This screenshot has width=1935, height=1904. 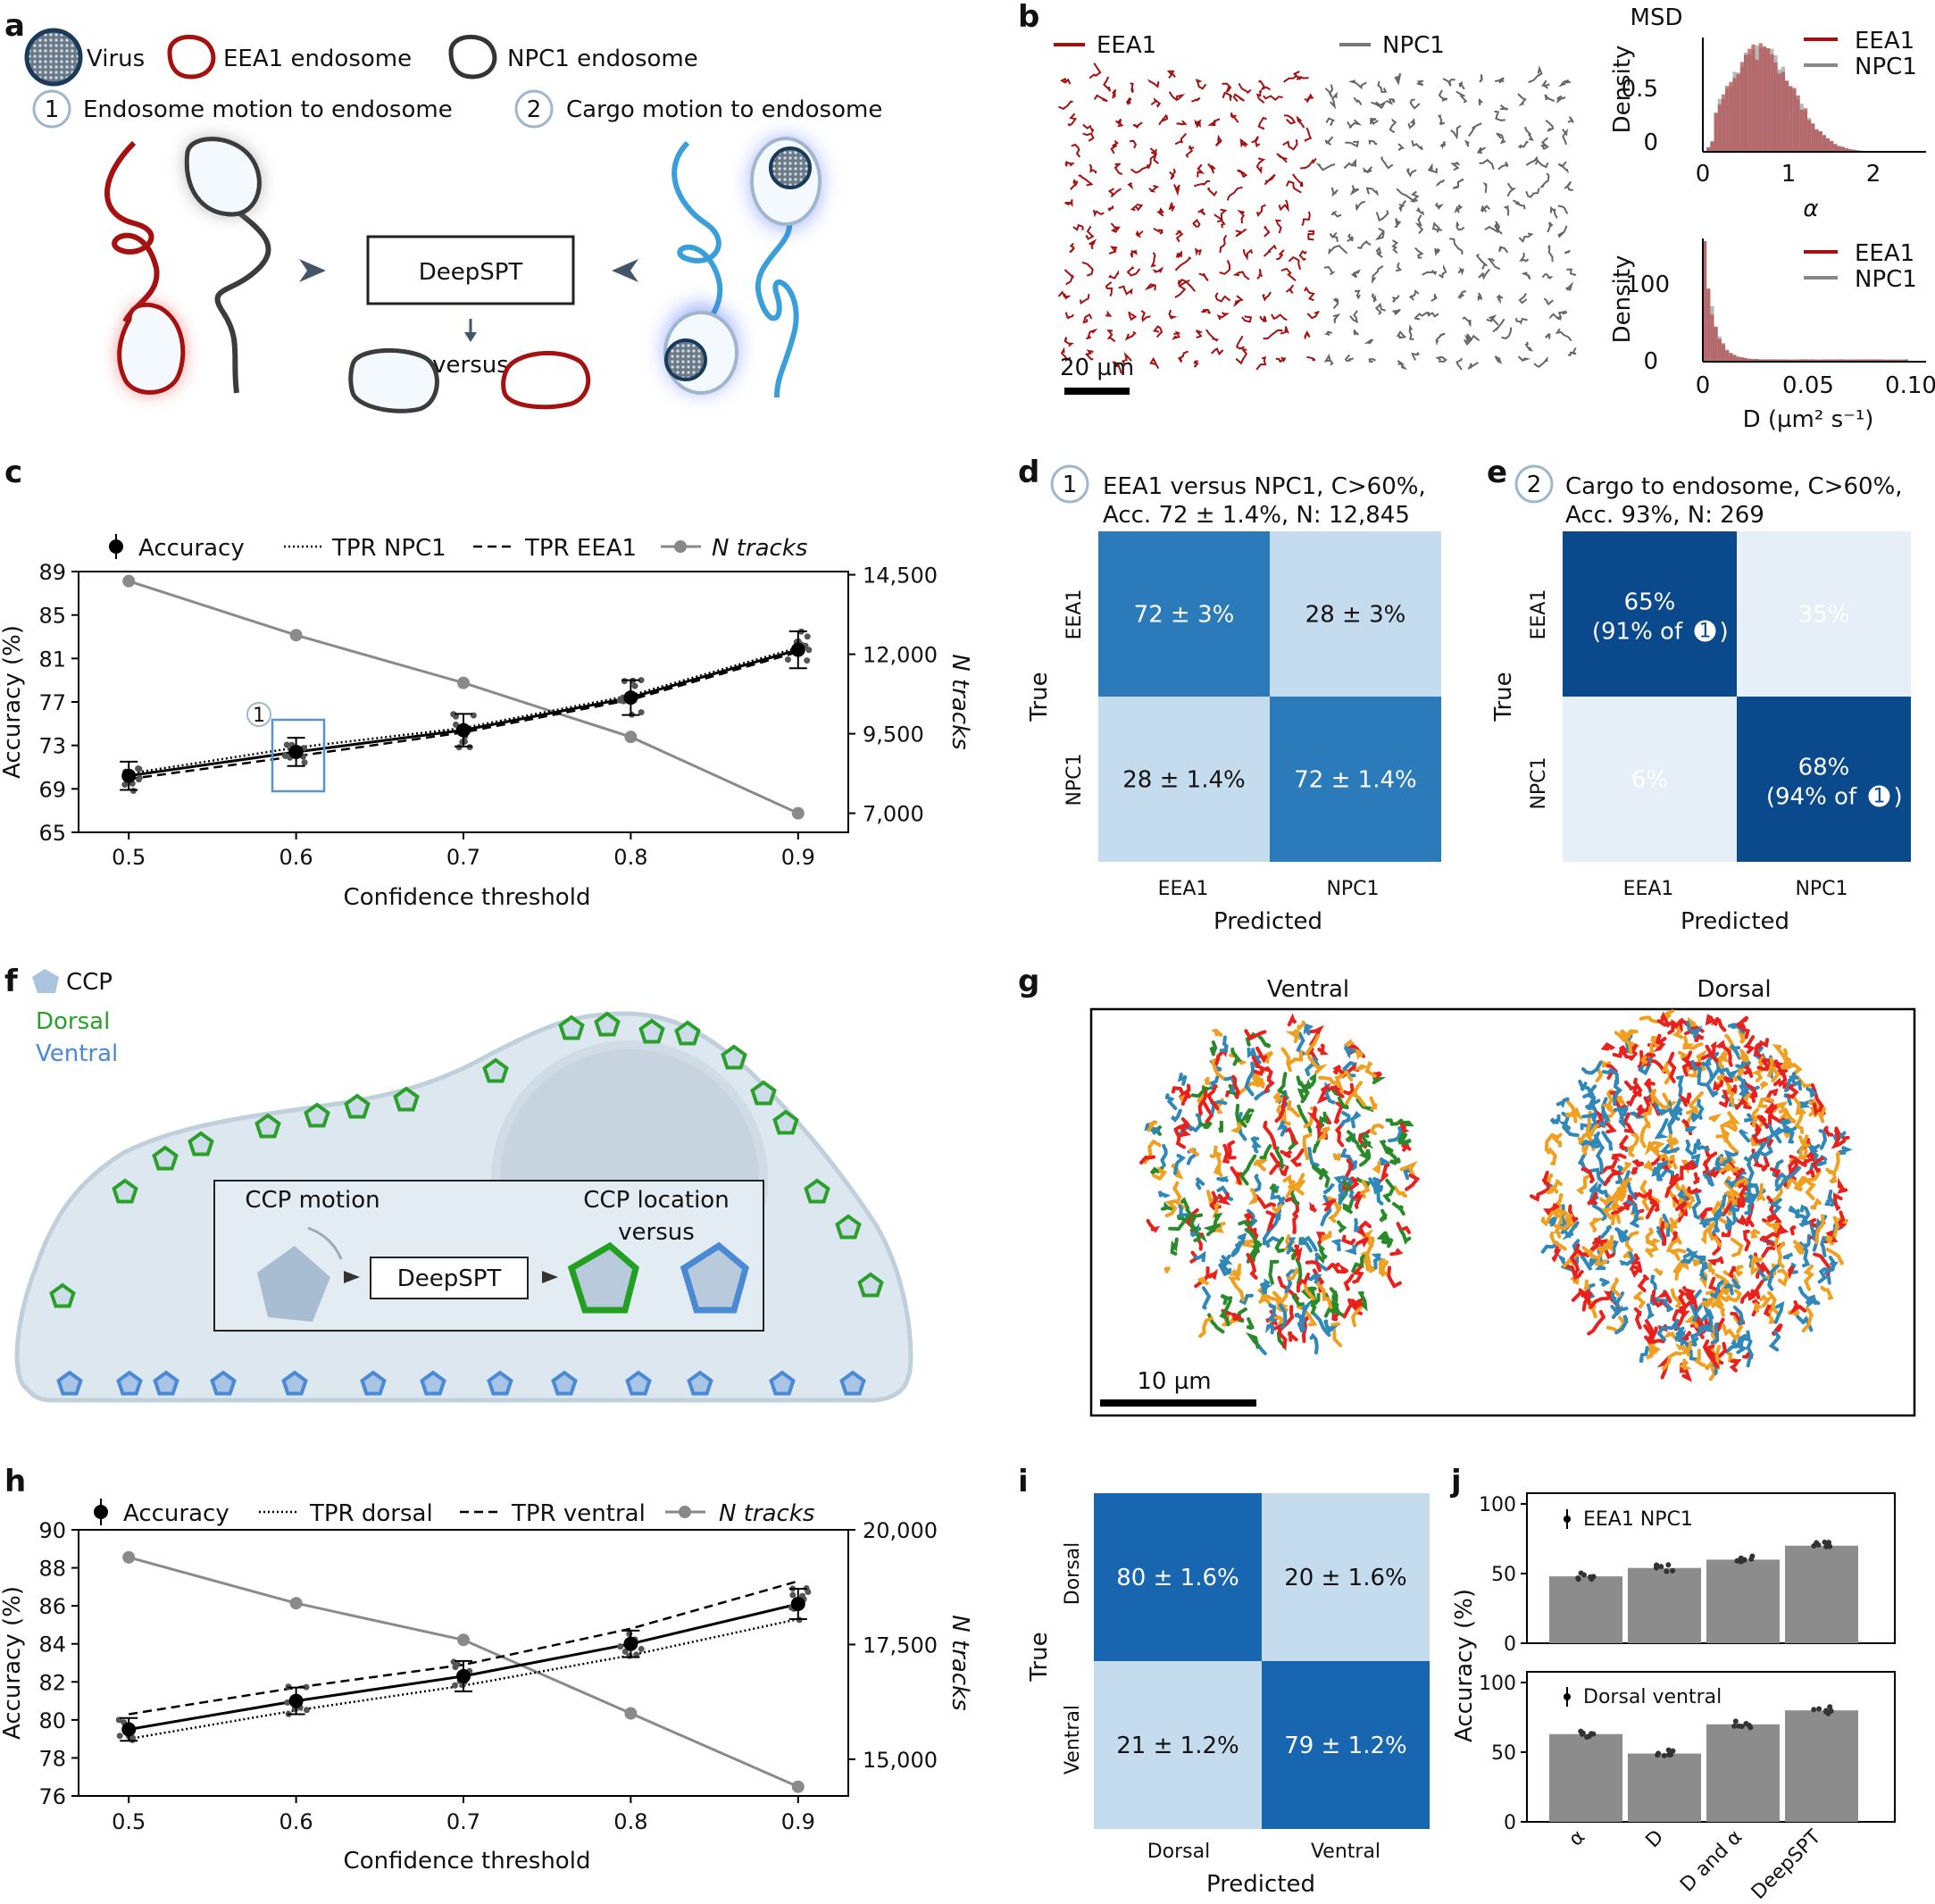 What do you see at coordinates (1810, 209) in the screenshot?
I see `hist1-xlabel: α` at bounding box center [1810, 209].